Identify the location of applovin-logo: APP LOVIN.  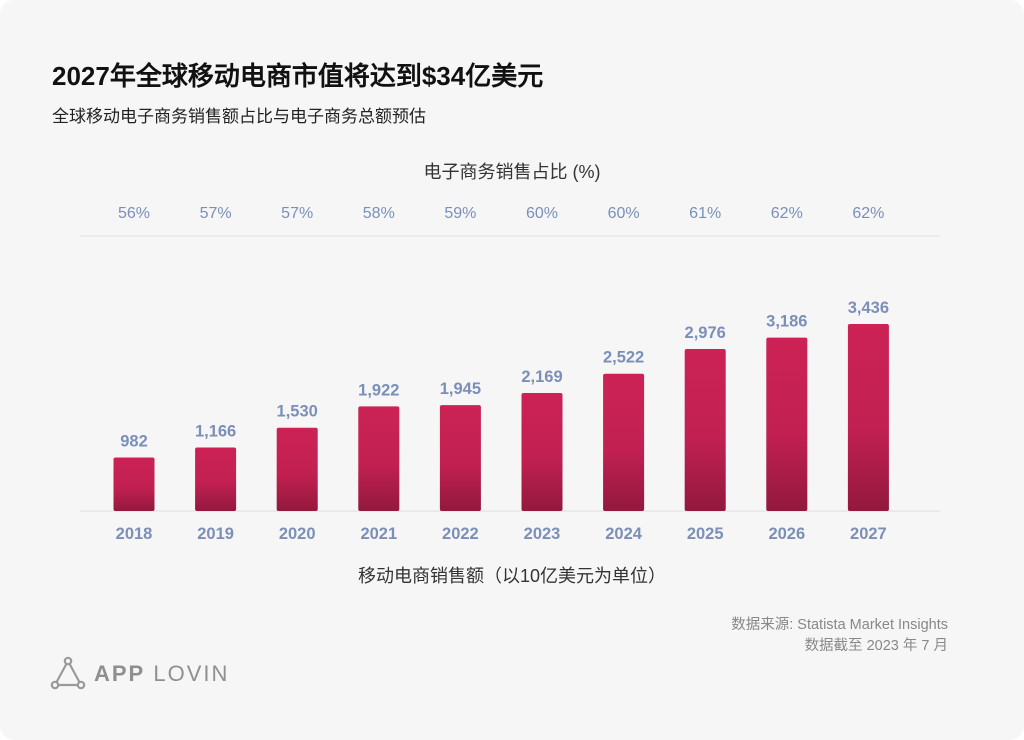
(139, 674).